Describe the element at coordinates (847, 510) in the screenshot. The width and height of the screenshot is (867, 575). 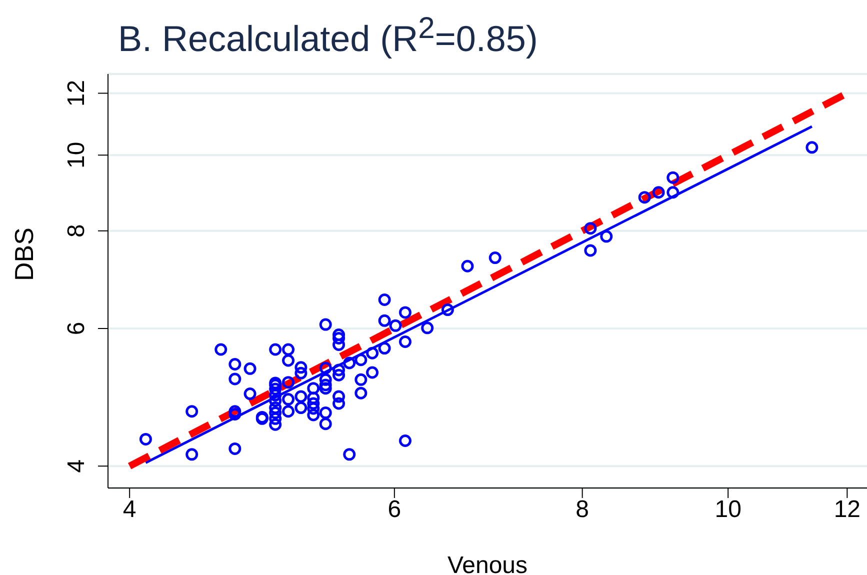
I see `x-tick-label: 12` at that location.